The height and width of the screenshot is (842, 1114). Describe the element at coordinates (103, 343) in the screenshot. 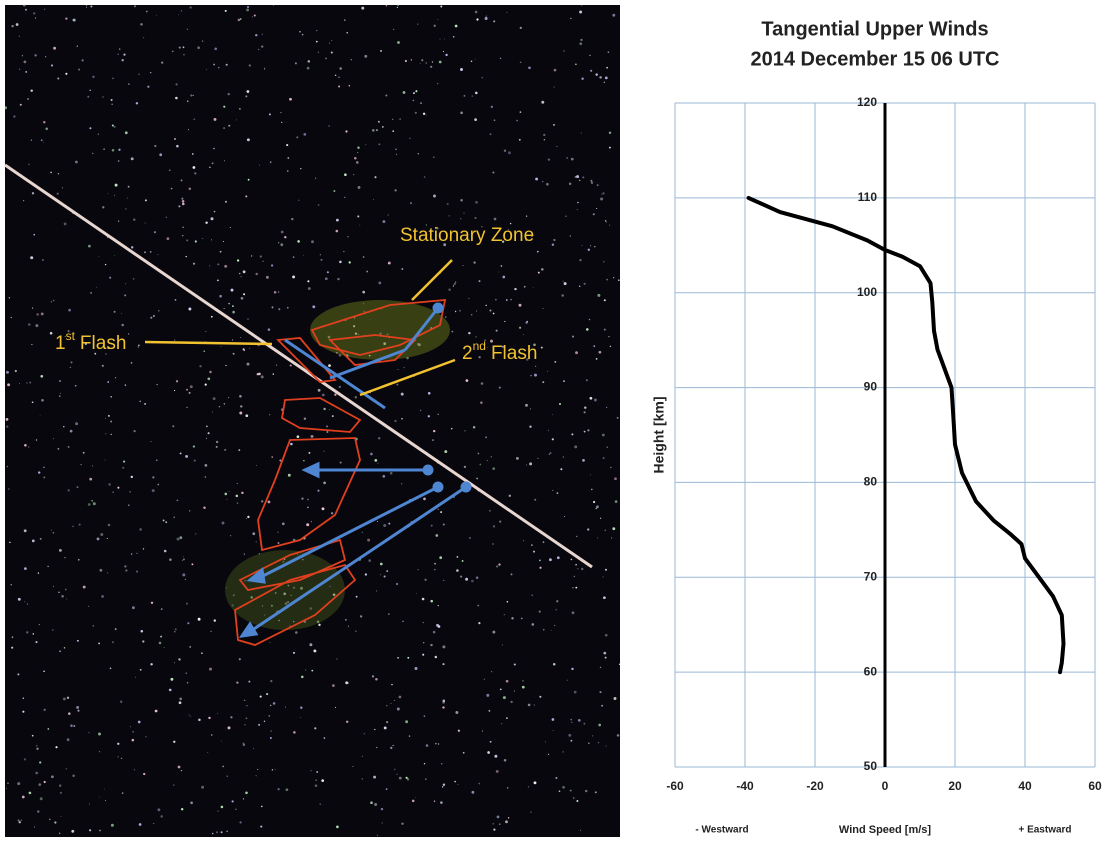

I see `word: Flash` at that location.